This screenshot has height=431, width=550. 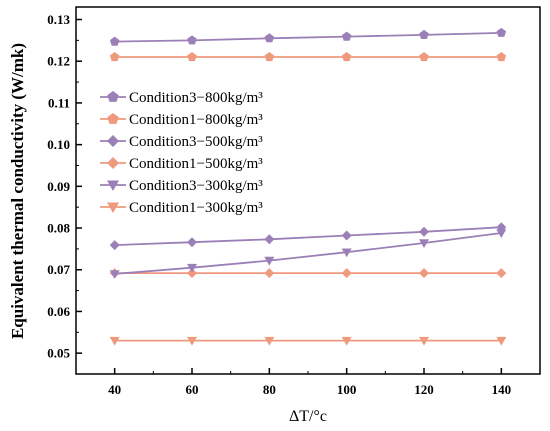 What do you see at coordinates (58, 269) in the screenshot?
I see `y-tick-label: 0.07` at bounding box center [58, 269].